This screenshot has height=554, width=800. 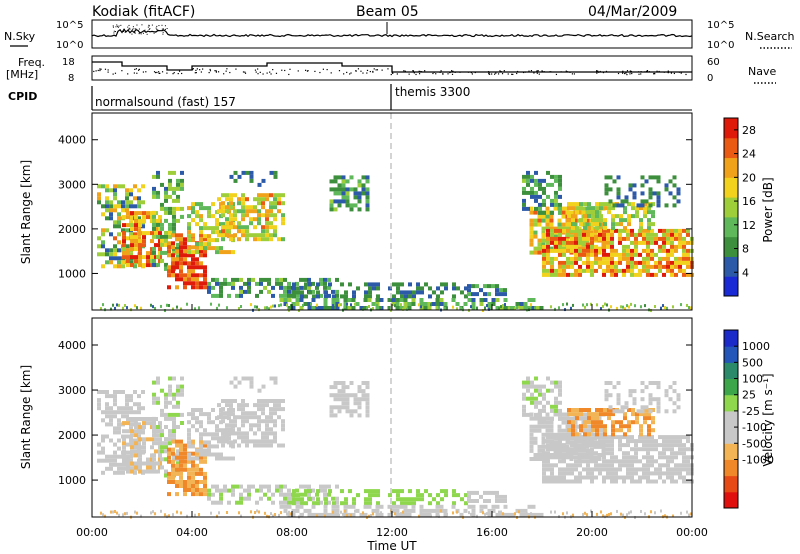 I want to click on nave-tick-bottom: 0, so click(x=710, y=78).